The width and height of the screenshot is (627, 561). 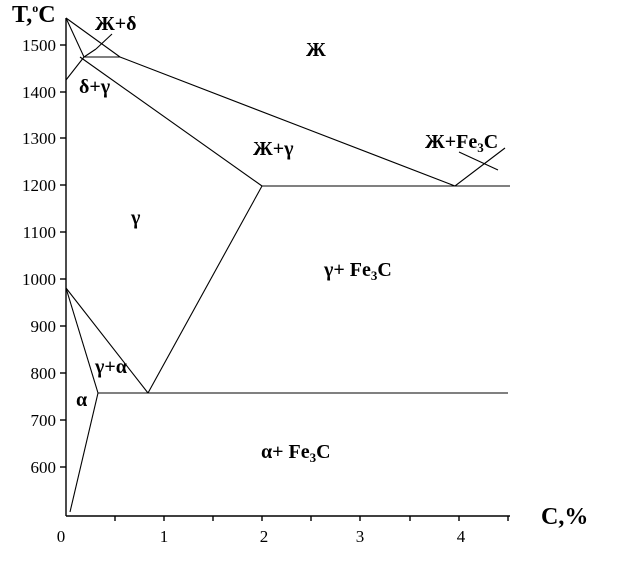 What do you see at coordinates (44, 467) in the screenshot?
I see `y-tick-label: 600` at bounding box center [44, 467].